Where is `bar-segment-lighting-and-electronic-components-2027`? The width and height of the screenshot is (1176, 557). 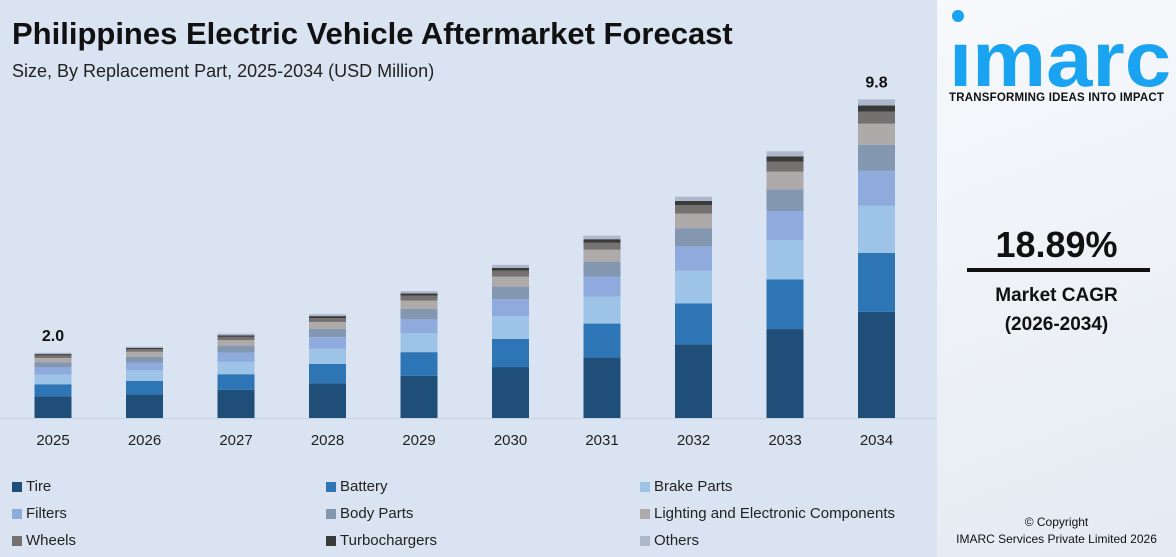 bar-segment-lighting-and-electronic-components-2027 is located at coordinates (236, 343).